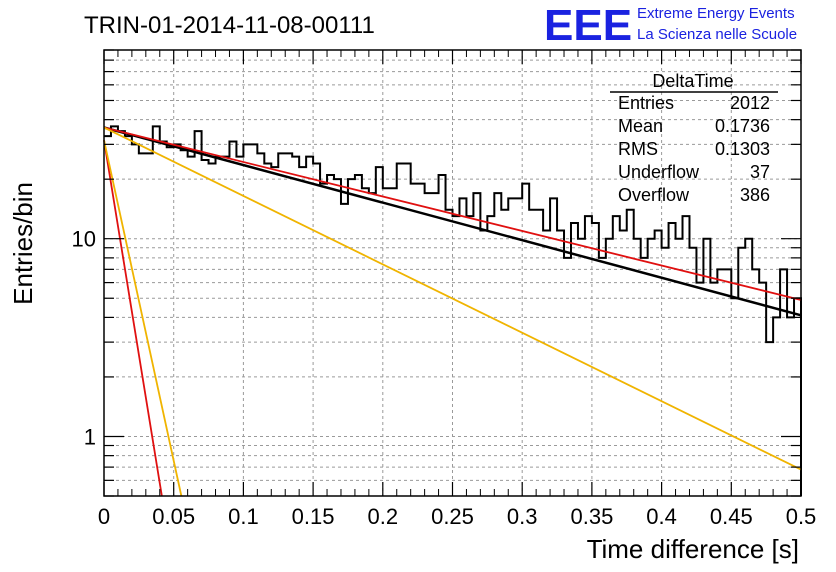  I want to click on x-tick-label: 0, so click(104, 516).